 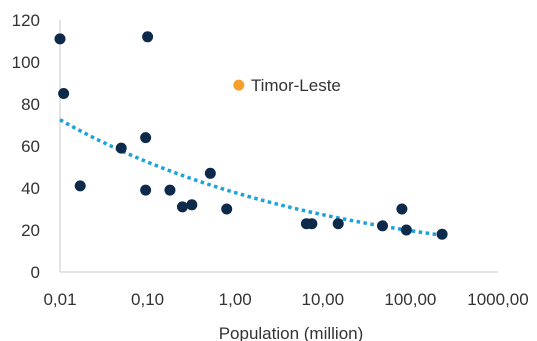 I want to click on x-axis-title: Population (million), so click(x=291, y=332).